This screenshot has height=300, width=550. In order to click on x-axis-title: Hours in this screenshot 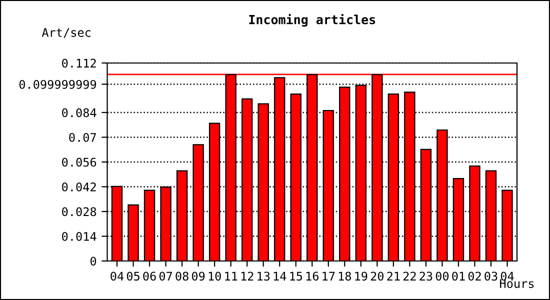, I will do `click(517, 283)`.